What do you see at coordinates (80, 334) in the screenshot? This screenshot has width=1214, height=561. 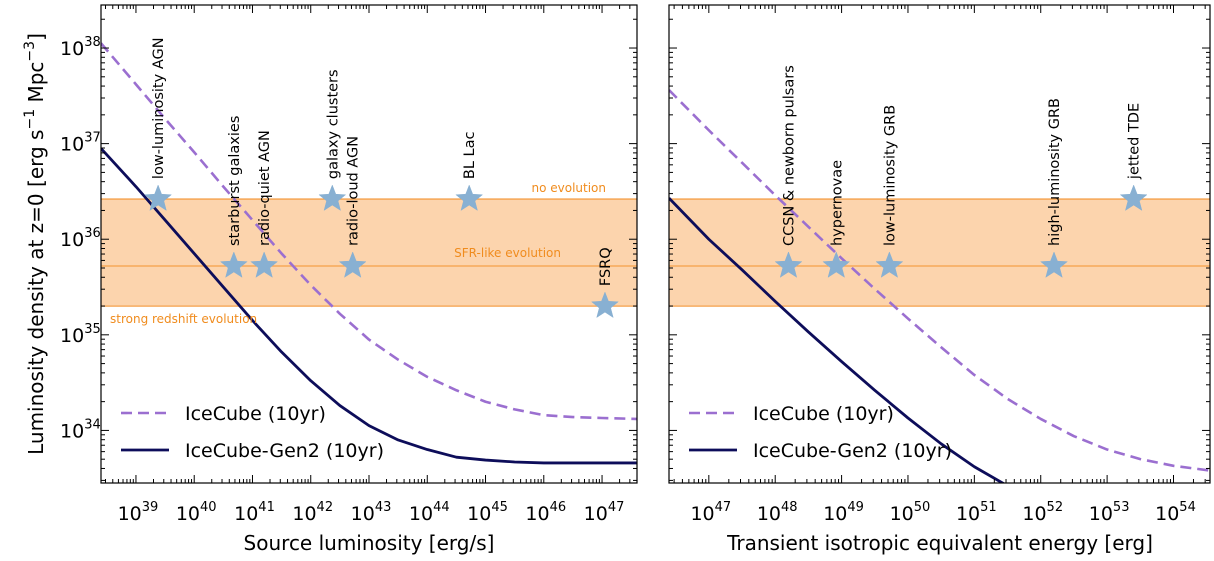 I see `y-tick-label-1: 1035` at bounding box center [80, 334].